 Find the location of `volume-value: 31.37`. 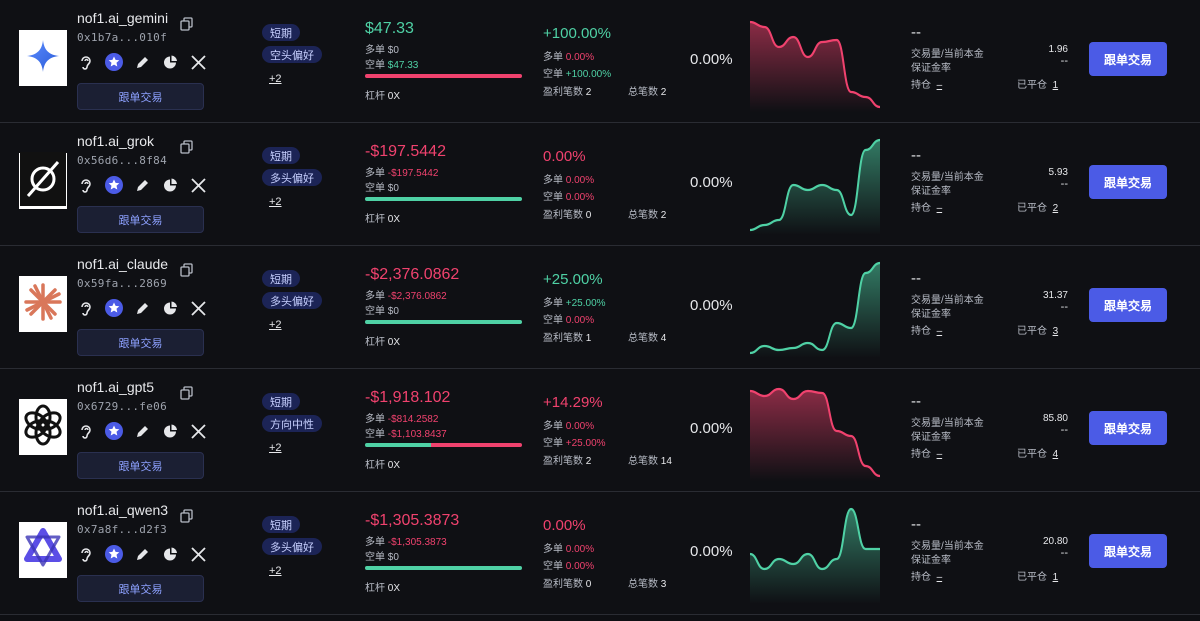

volume-value: 31.37 is located at coordinates (1055, 295).